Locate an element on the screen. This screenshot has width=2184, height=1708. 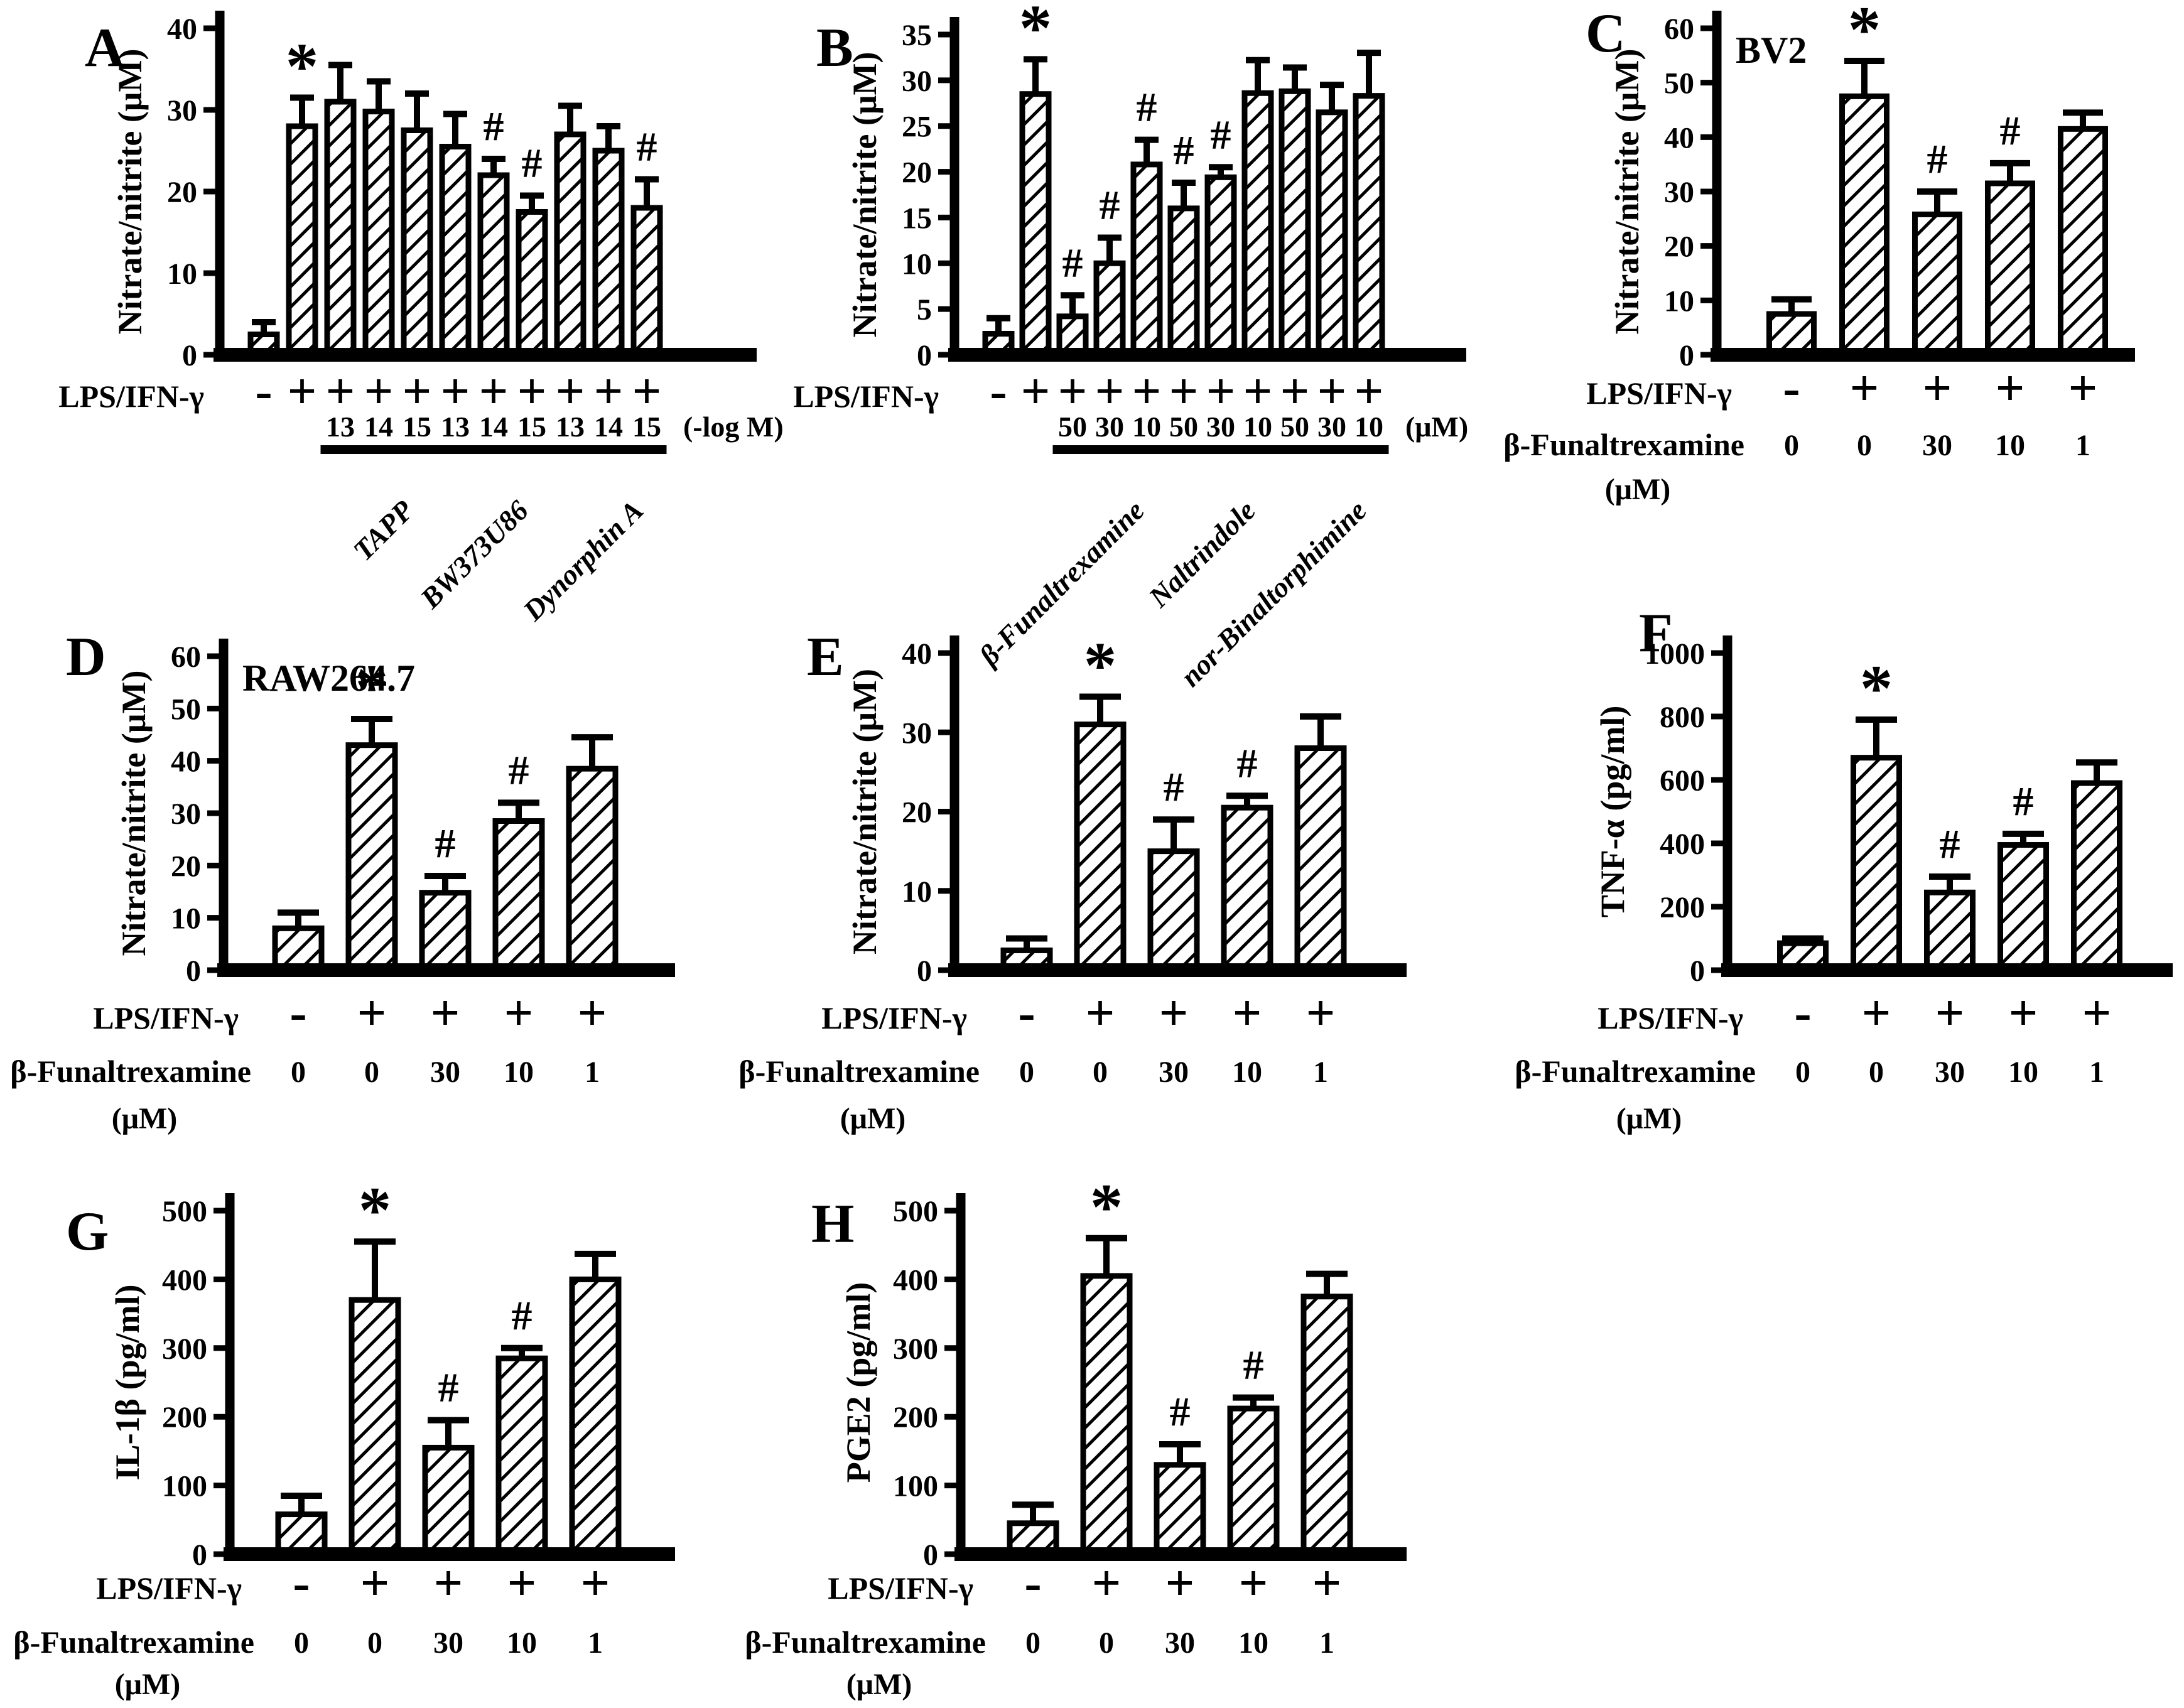
y-tick-label: 200 is located at coordinates (1682, 907).